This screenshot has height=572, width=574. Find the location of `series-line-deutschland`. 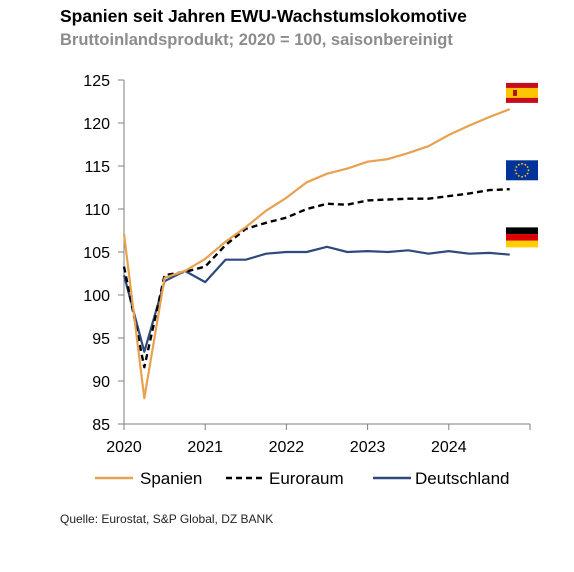

series-line-deutschland is located at coordinates (316, 299).